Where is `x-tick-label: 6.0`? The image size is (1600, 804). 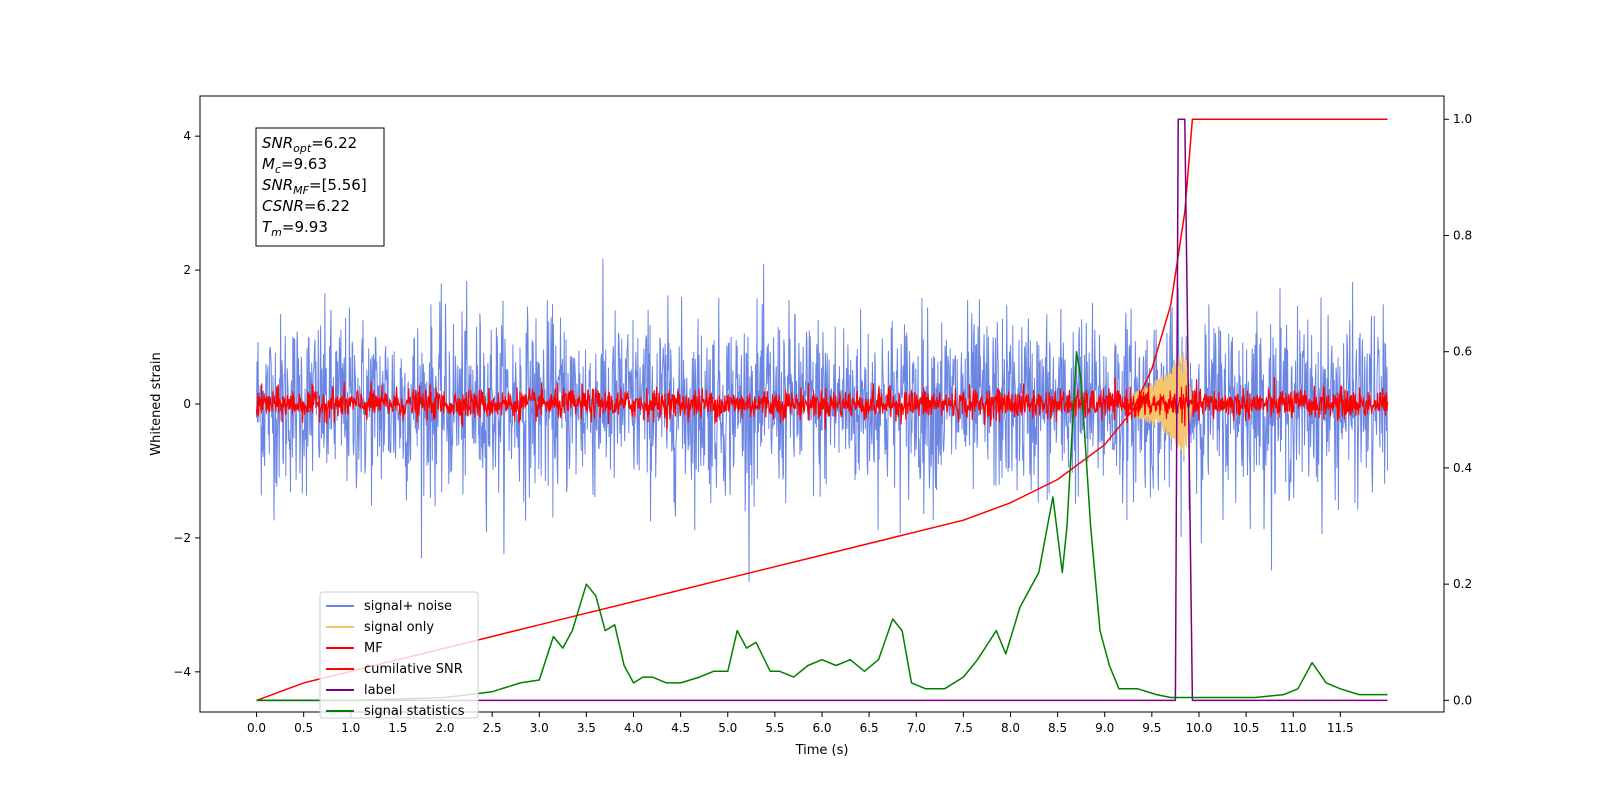
x-tick-label: 6.0 is located at coordinates (821, 728).